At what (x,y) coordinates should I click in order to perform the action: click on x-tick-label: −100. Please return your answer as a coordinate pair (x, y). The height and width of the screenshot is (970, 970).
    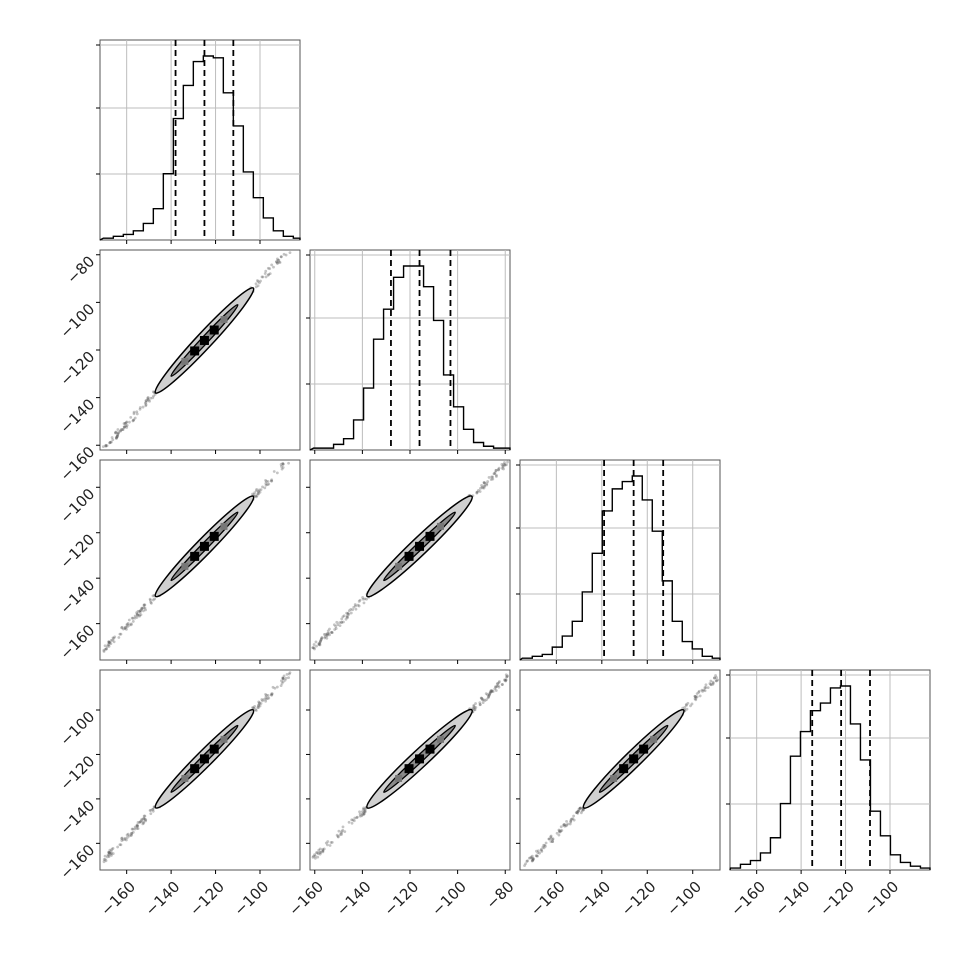
    Looking at the image, I should click on (882, 899).